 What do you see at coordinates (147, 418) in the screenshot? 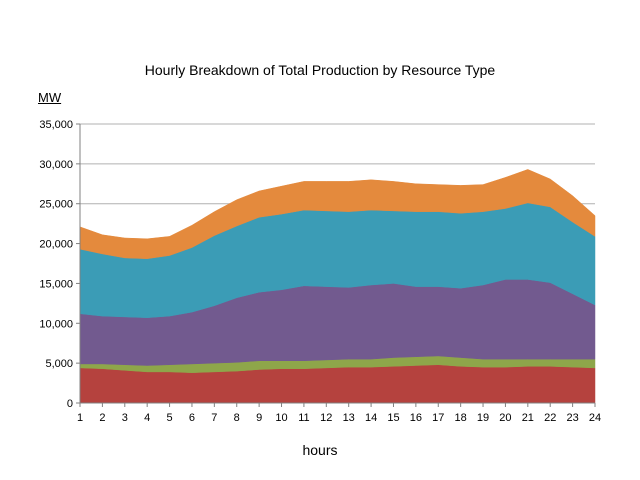
I see `x-tick-label: 4` at bounding box center [147, 418].